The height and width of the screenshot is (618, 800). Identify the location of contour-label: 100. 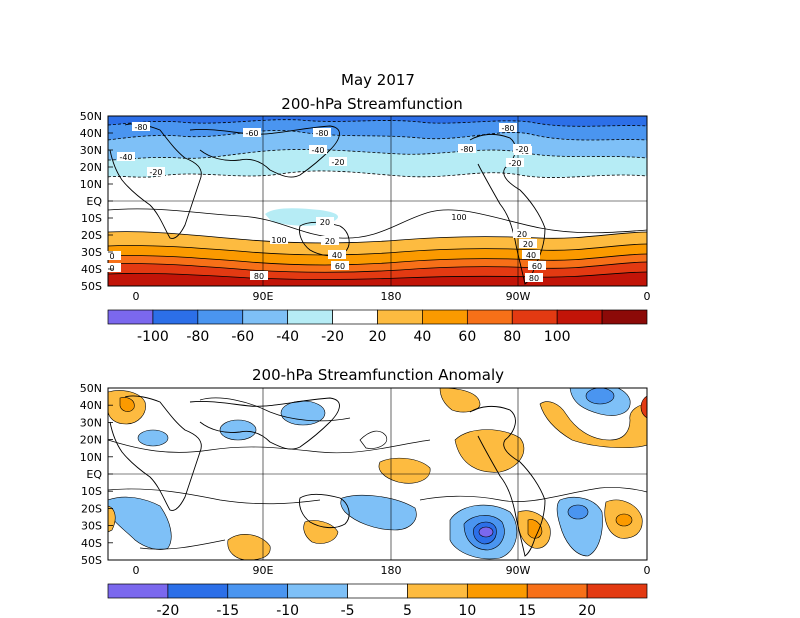
(278, 240).